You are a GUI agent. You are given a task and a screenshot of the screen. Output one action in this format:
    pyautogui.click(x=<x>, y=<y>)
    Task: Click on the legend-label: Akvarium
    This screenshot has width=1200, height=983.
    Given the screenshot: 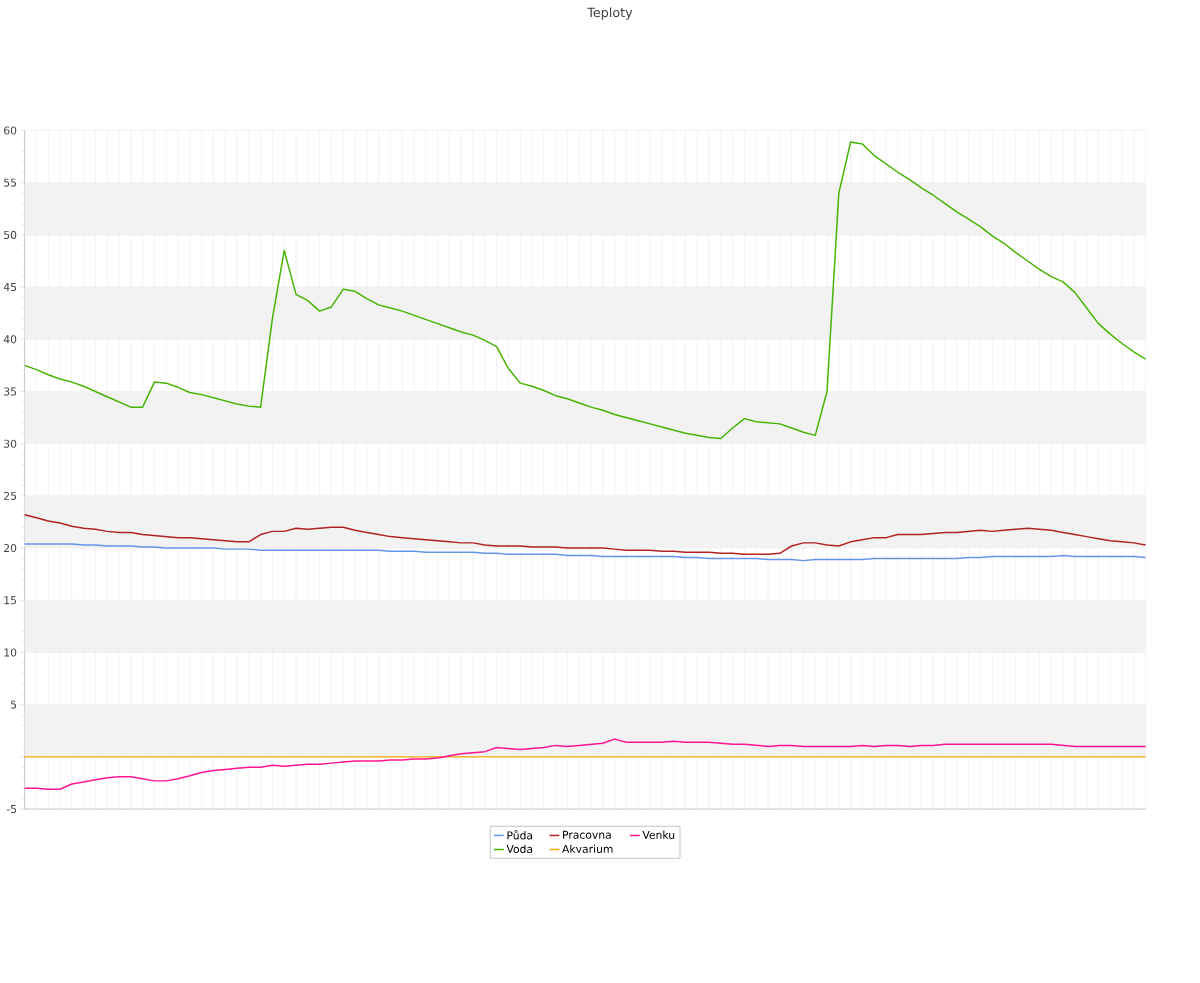 What is the action you would take?
    pyautogui.click(x=587, y=848)
    